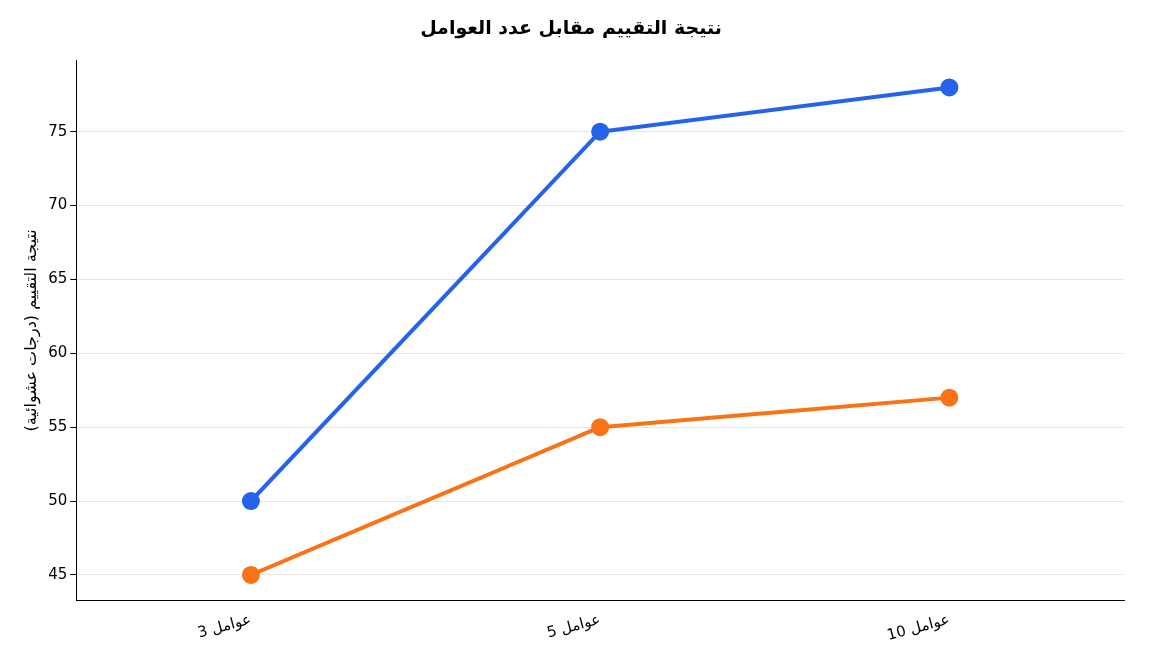 Image resolution: width=1152 pixels, height=672 pixels. I want to click on y-tick-label: 70, so click(58, 204).